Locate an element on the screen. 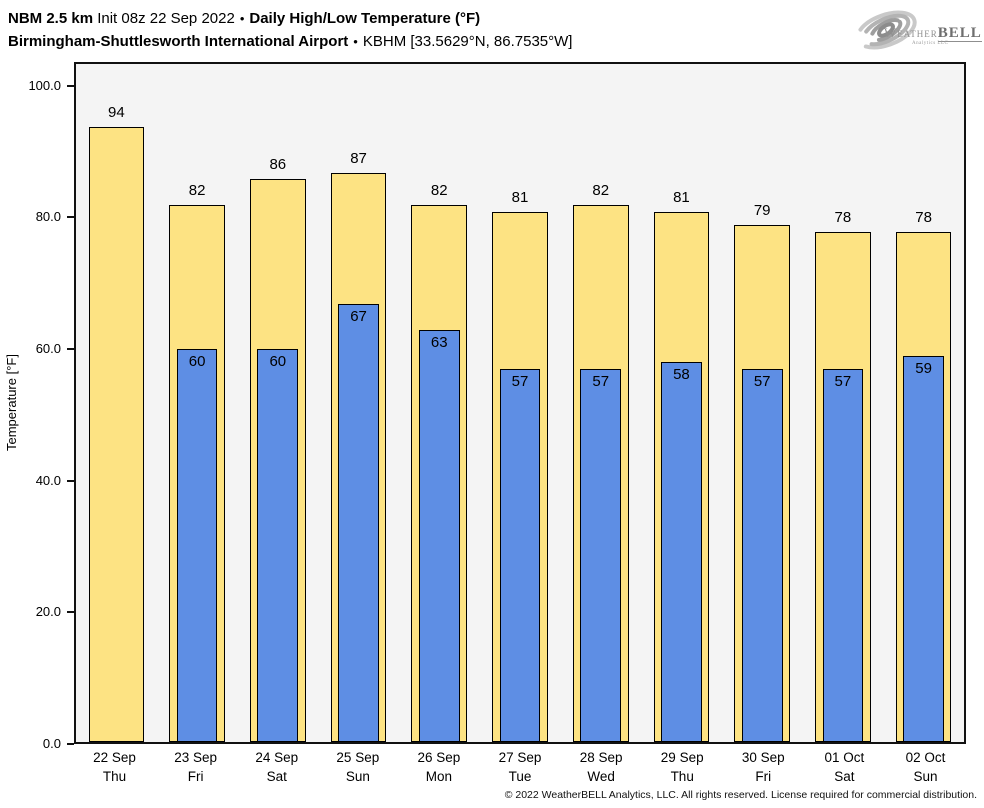 This screenshot has width=984, height=808. x-tick-date: 22 Sep is located at coordinates (114, 757).